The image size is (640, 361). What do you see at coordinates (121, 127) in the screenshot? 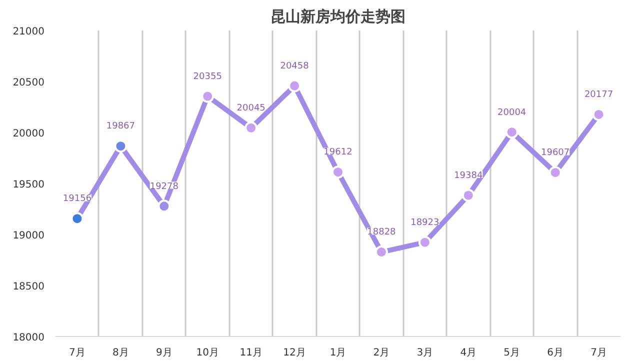
I see `data-label: 19867` at bounding box center [121, 127].